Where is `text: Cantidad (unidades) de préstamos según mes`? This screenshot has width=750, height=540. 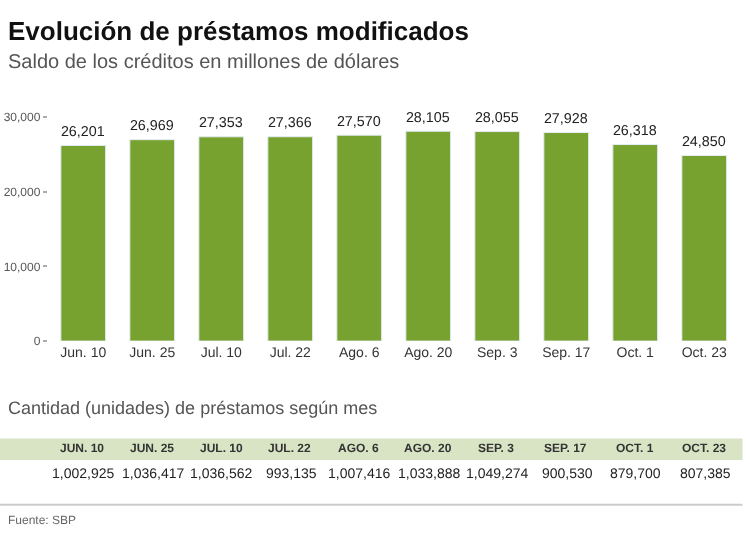 text: Cantidad (unidades) de préstamos según mes is located at coordinates (193, 408).